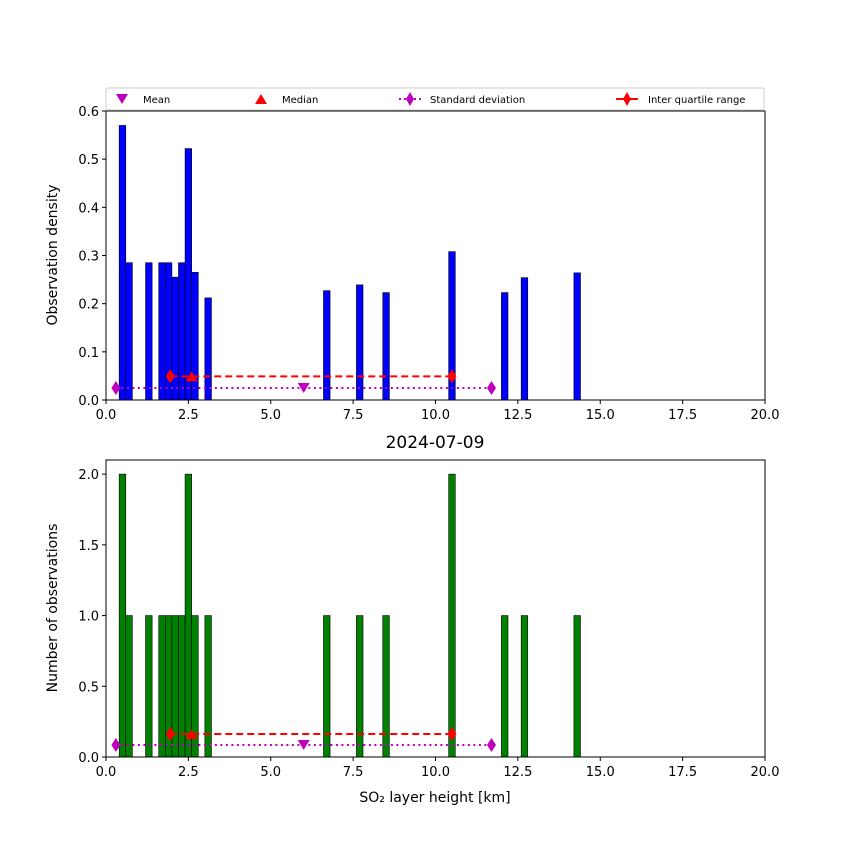 The height and width of the screenshot is (850, 850). I want to click on legend-entry-mean: Mean, so click(143, 100).